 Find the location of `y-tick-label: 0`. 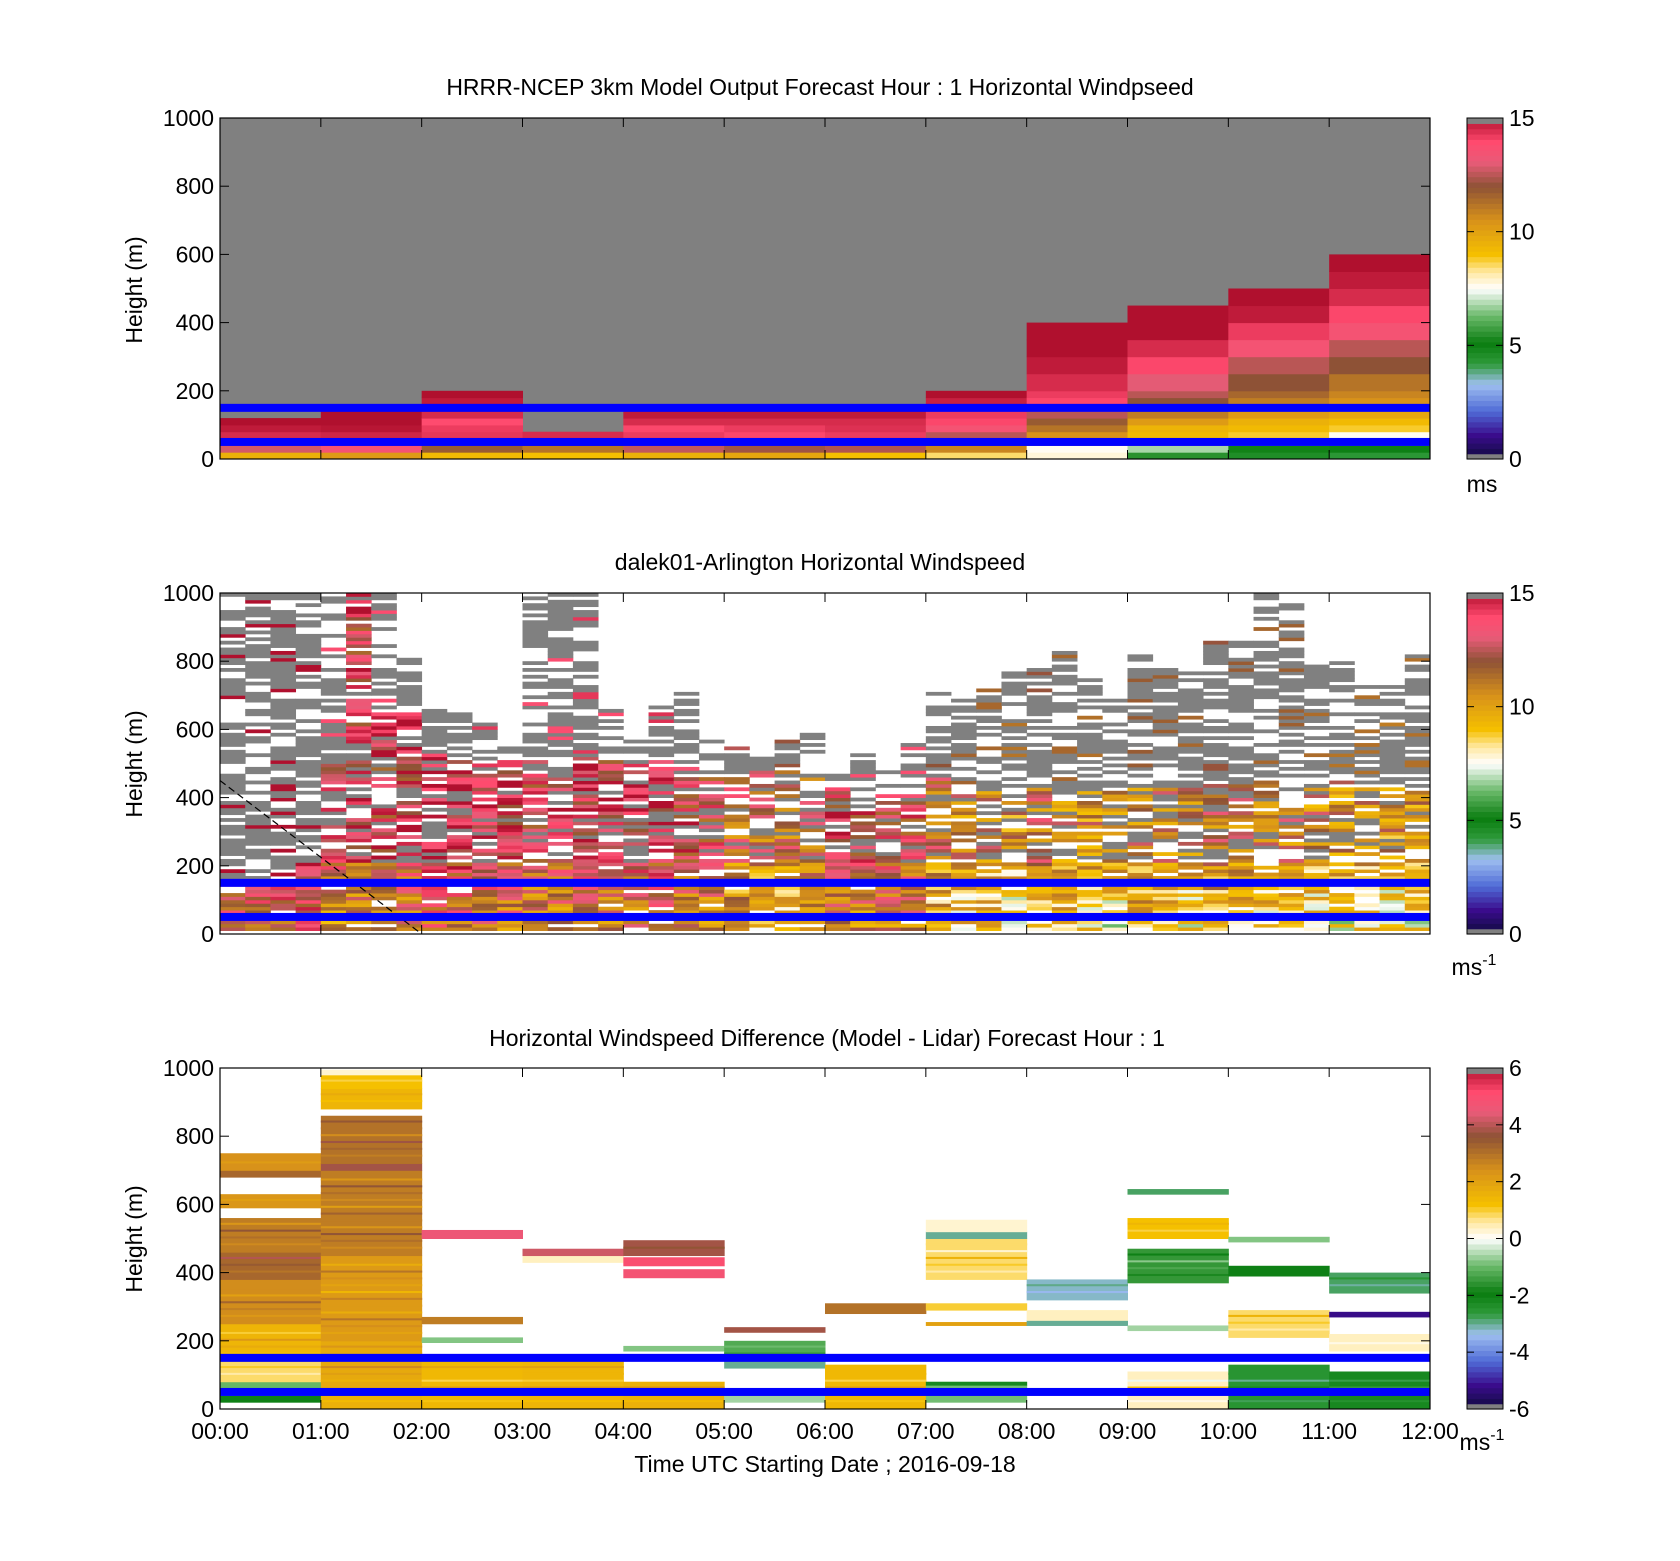

y-tick-label: 0 is located at coordinates (207, 934).